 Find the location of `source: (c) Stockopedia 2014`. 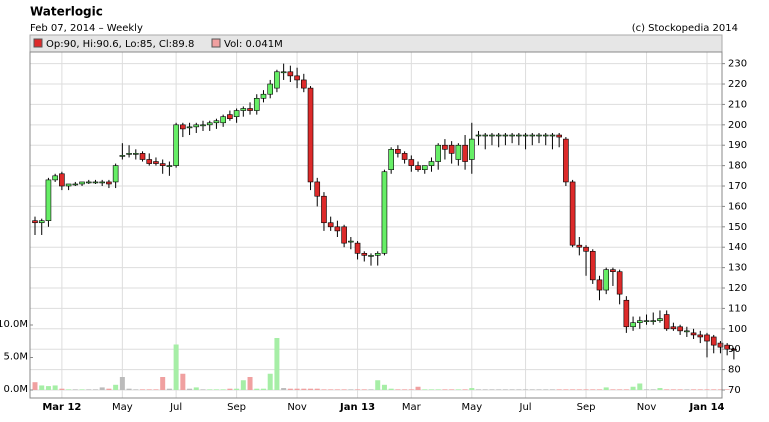

source: (c) Stockopedia 2014 is located at coordinates (685, 28).